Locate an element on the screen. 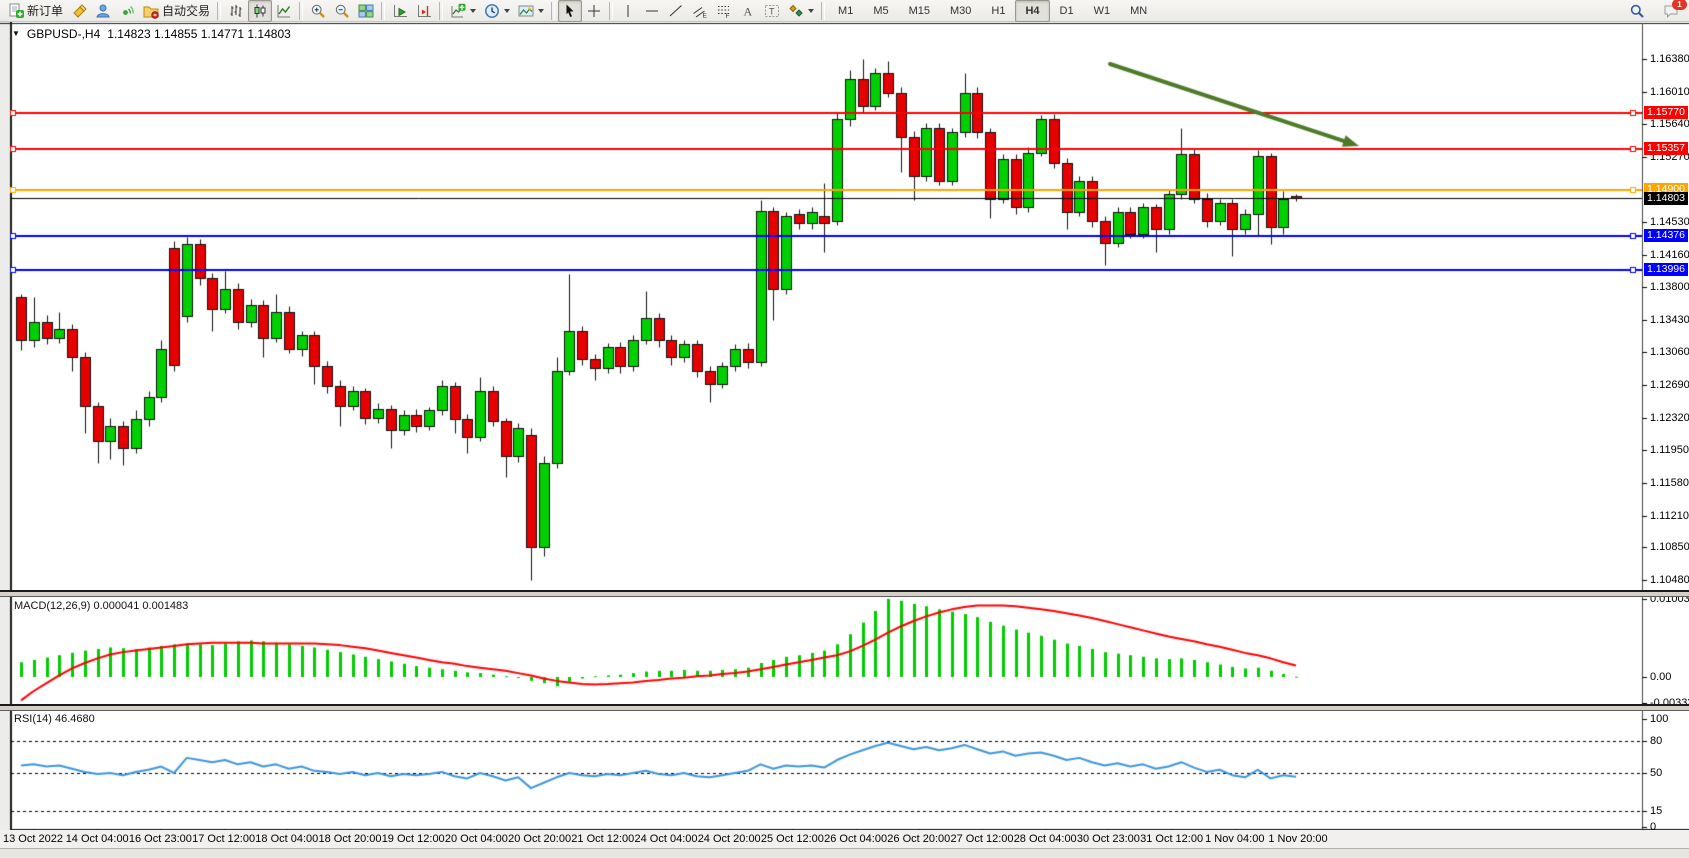 The width and height of the screenshot is (1689, 858). macd-indicator-label: MACD(12,26,9) 0.000041 0.001483 is located at coordinates (101, 606).